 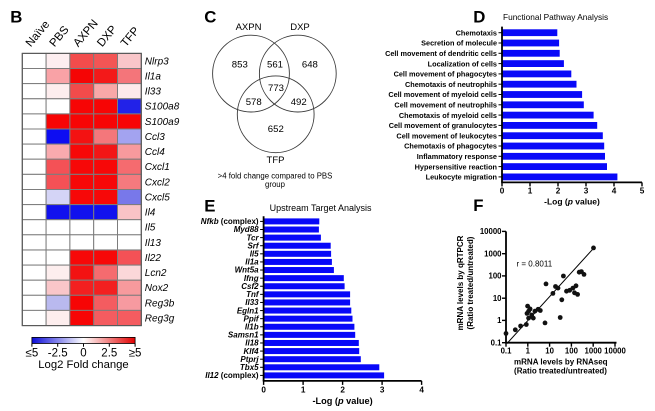 I want to click on svg-text: 5, so click(x=642, y=191).